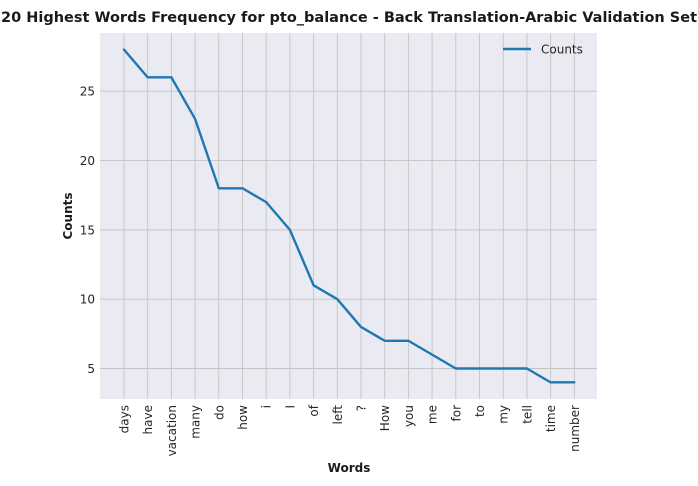 Image resolution: width=698 pixels, height=486 pixels. What do you see at coordinates (433, 414) in the screenshot?
I see `x-tick-label: me` at bounding box center [433, 414].